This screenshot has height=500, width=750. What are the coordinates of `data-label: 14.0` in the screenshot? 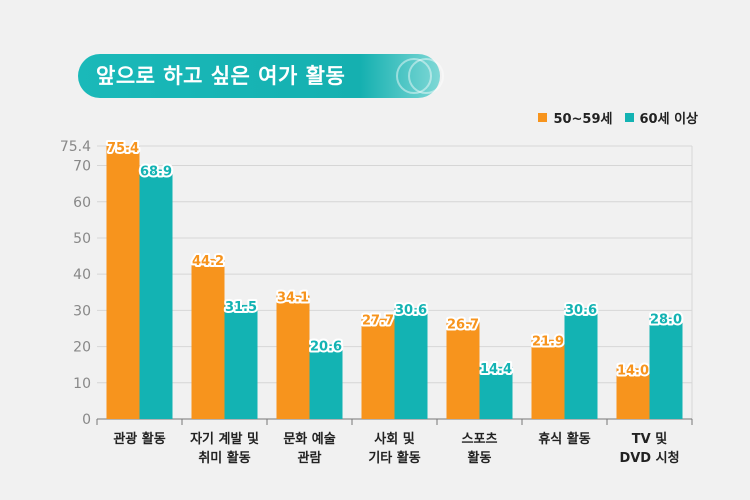 It's located at (633, 370).